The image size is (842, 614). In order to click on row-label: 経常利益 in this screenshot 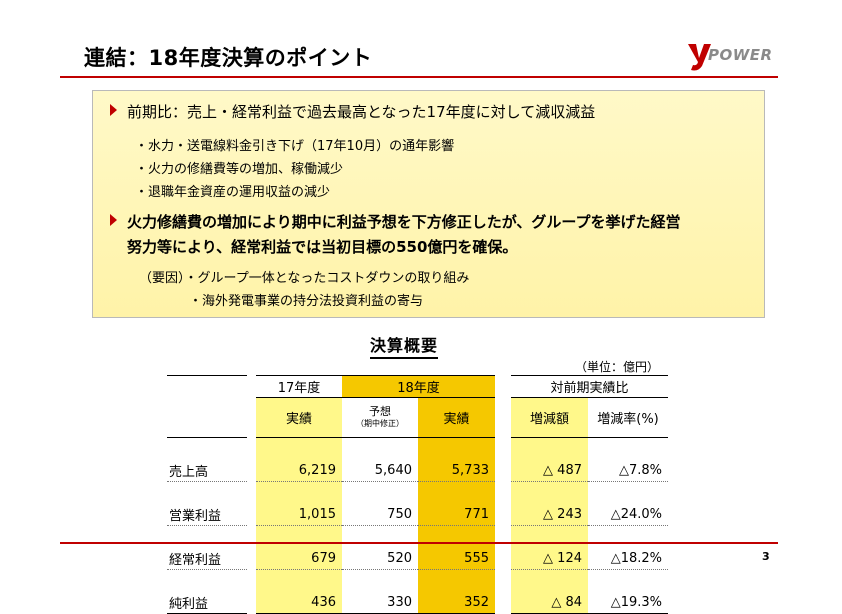, I will do `click(207, 558)`.